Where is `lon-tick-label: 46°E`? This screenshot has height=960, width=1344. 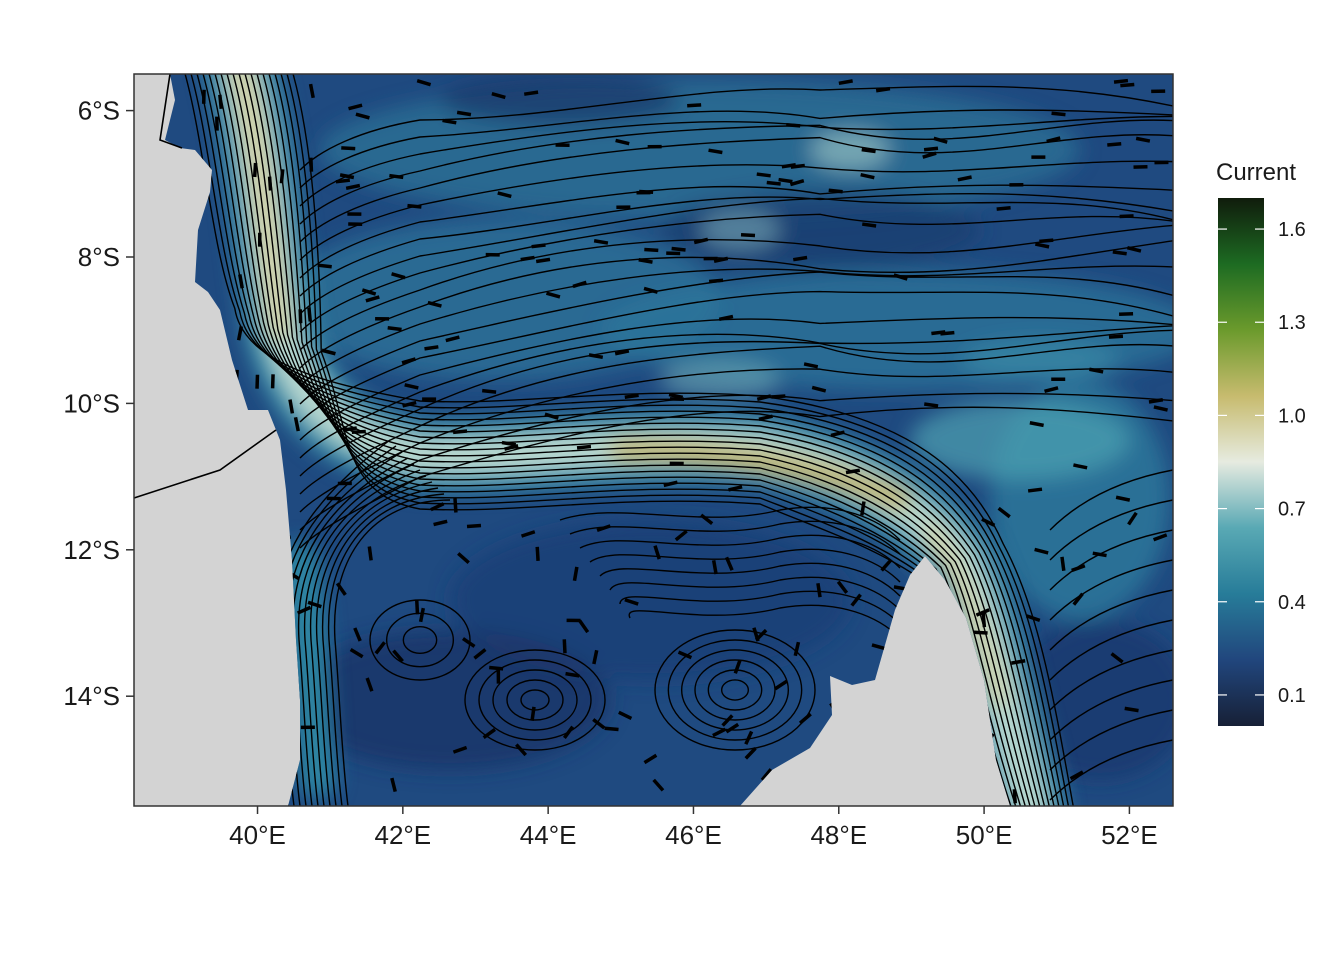 lon-tick-label: 46°E is located at coordinates (693, 835).